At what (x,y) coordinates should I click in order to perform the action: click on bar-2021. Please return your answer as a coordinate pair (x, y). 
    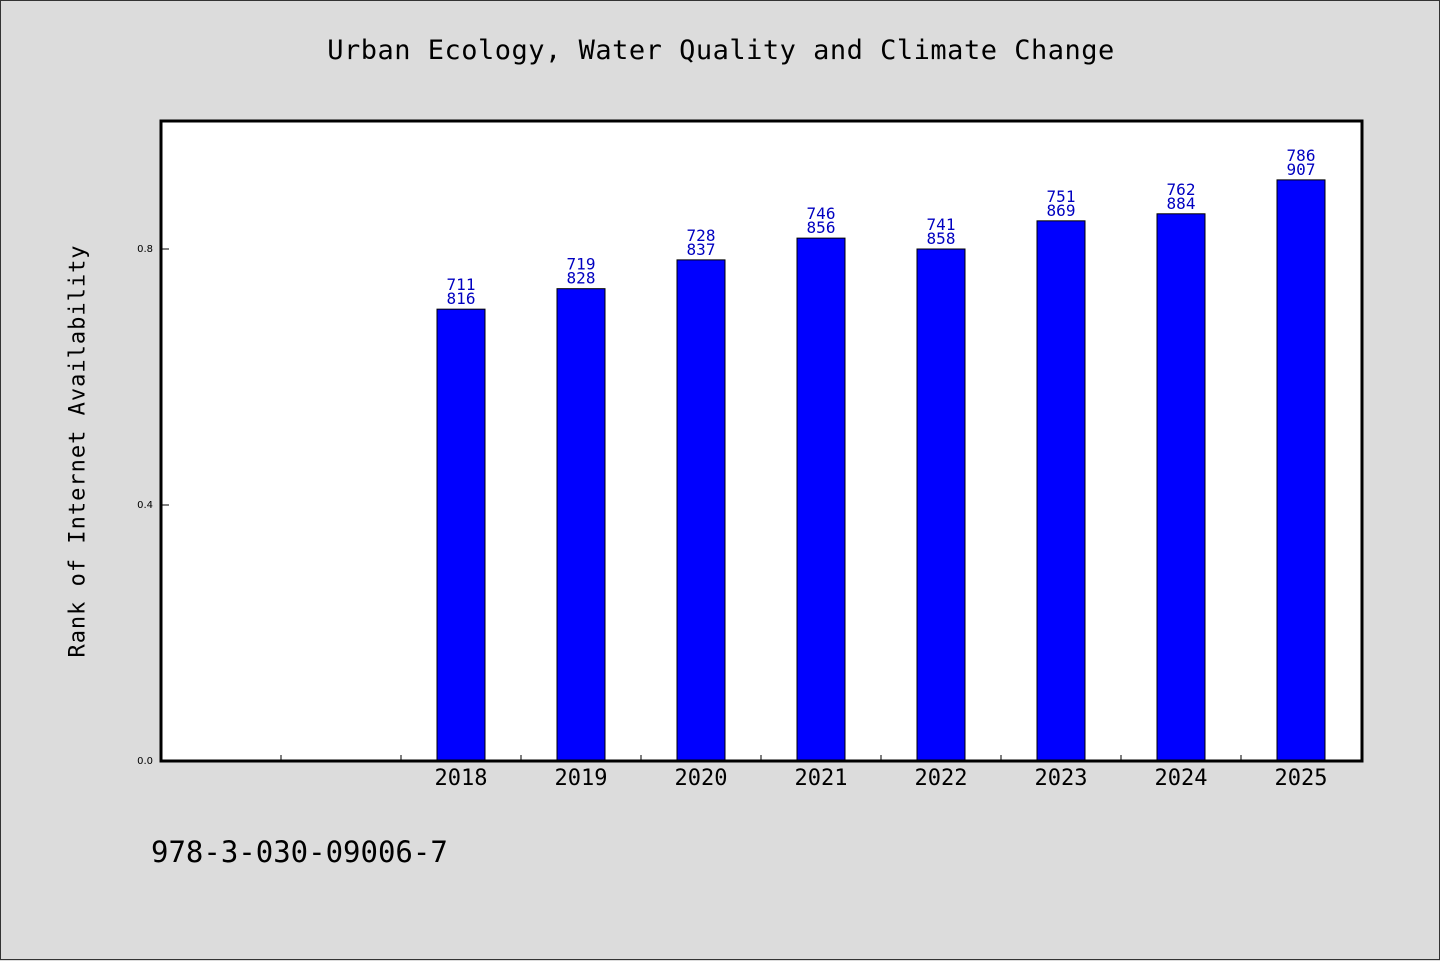
    Looking at the image, I should click on (821, 499).